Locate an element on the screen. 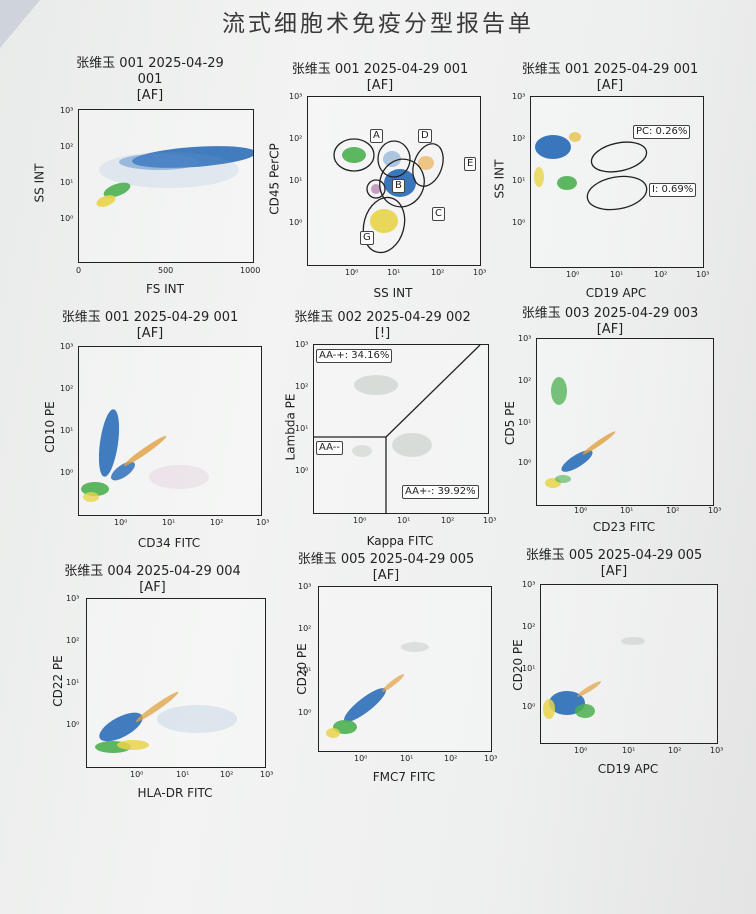 The width and height of the screenshot is (756, 914). report-title: 流式细胞术免疫分型报告单 is located at coordinates (378, 24).